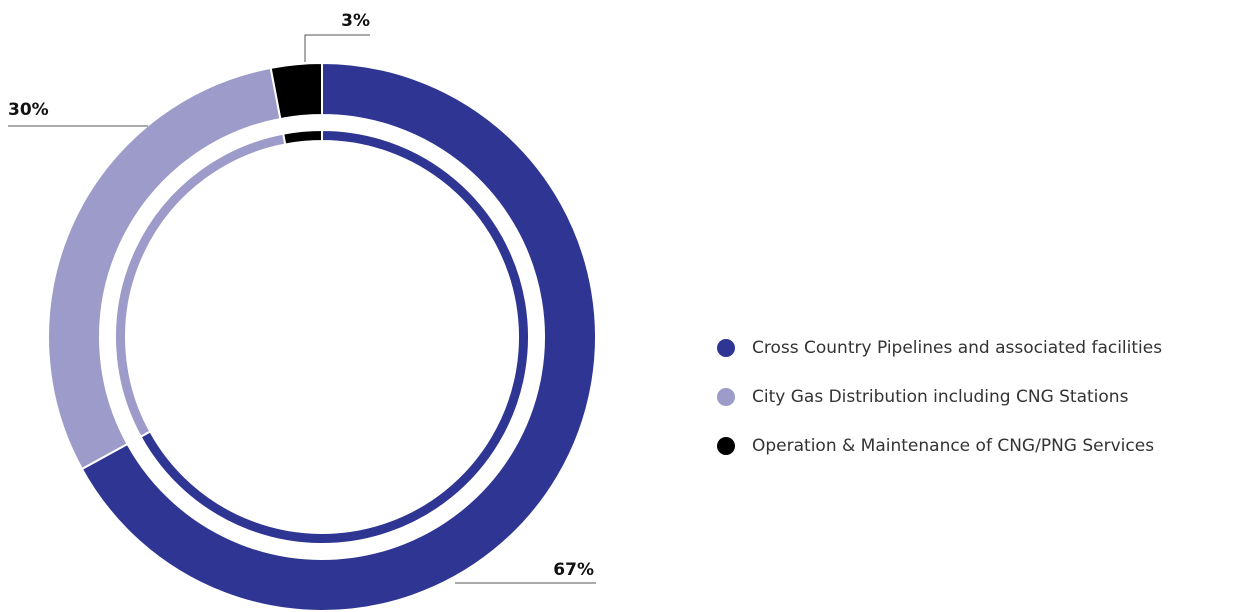 The width and height of the screenshot is (1237, 612). Describe the element at coordinates (302, 137) in the screenshot. I see `inner-ring-segment` at that location.